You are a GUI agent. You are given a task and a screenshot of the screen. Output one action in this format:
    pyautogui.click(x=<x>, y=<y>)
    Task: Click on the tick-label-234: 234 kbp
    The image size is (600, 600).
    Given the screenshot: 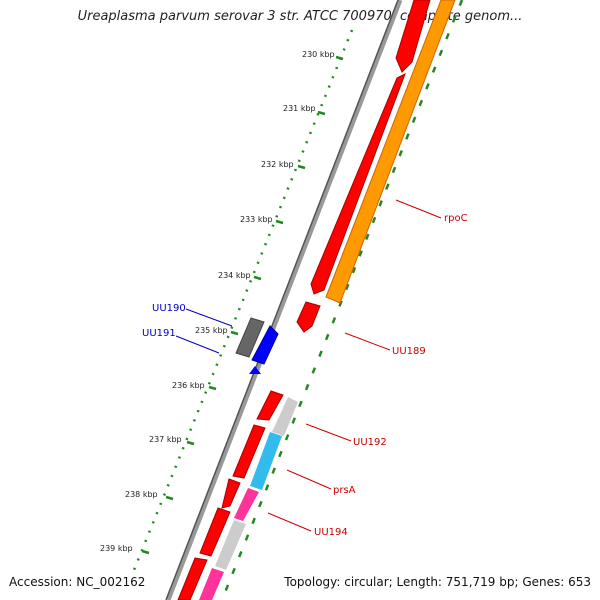 What is the action you would take?
    pyautogui.click(x=234, y=275)
    